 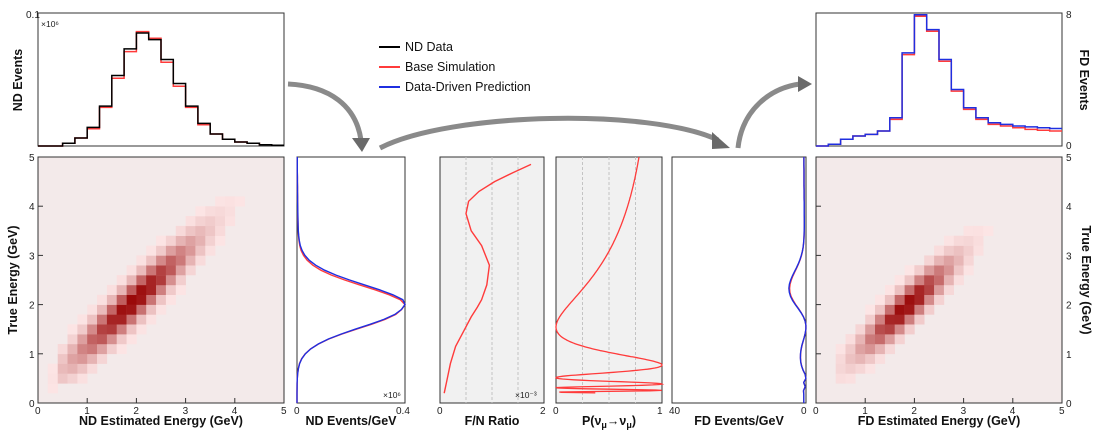 I want to click on x-tick-label: 0, so click(x=816, y=411).